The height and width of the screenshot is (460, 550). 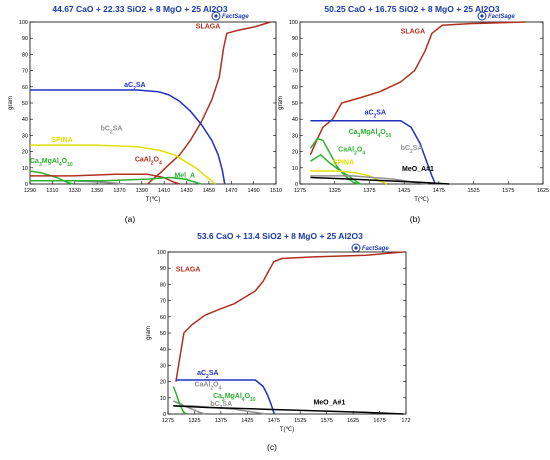 What do you see at coordinates (274, 421) in the screenshot?
I see `x-tick-label: 1475` at bounding box center [274, 421].